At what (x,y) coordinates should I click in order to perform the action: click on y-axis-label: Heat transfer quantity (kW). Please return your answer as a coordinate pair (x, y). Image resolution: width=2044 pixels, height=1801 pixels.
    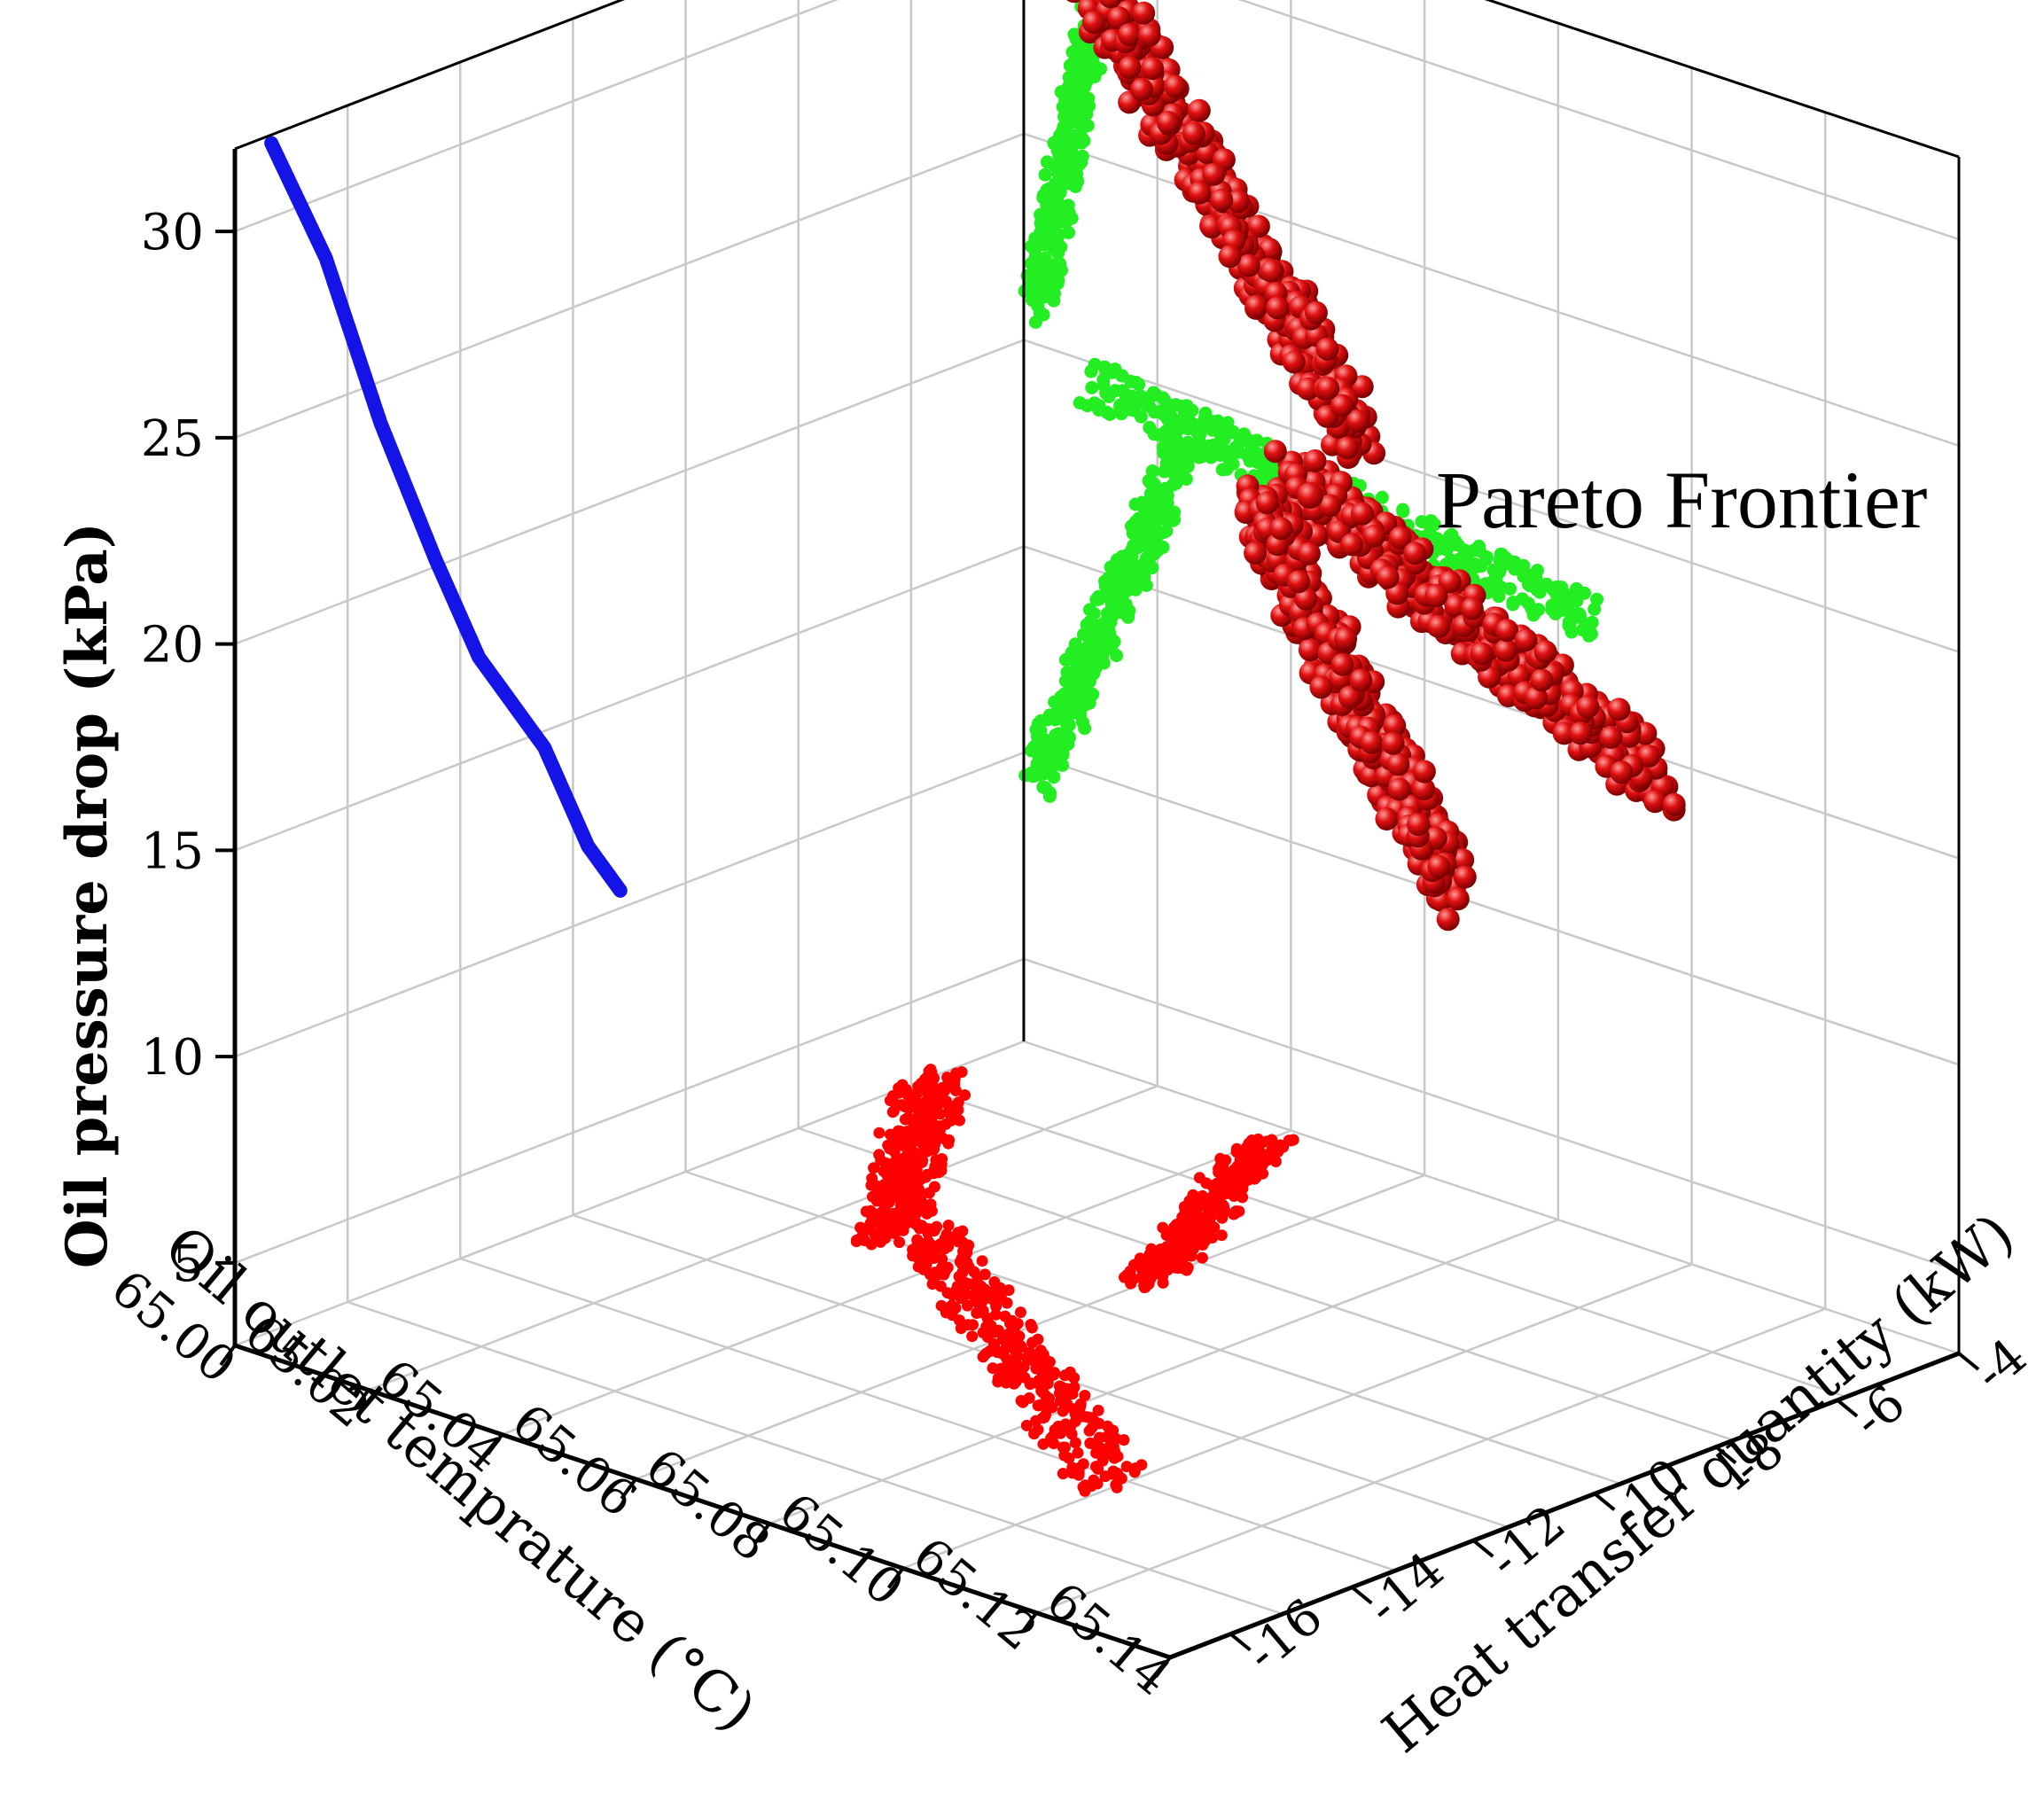
    Looking at the image, I should click on (1699, 1483).